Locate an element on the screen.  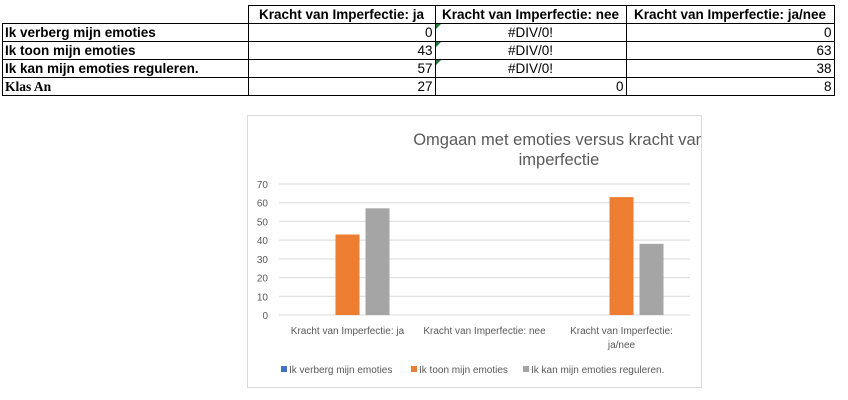
cell: 63 is located at coordinates (730, 50).